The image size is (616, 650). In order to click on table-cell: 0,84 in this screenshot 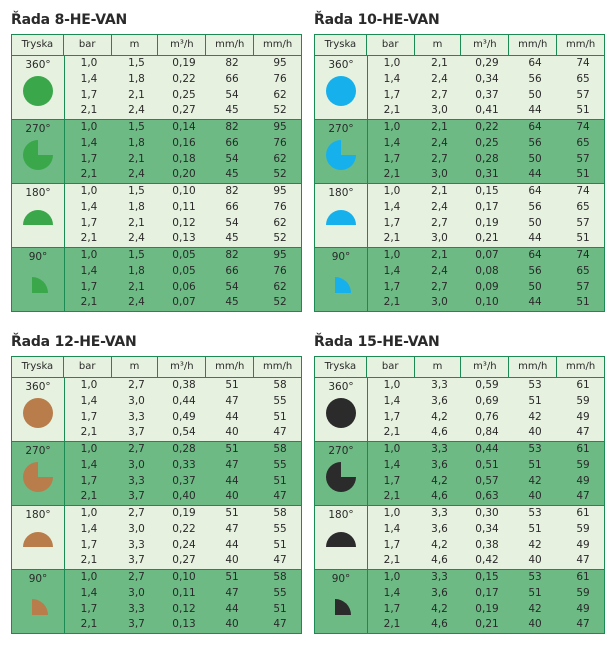, I will do `click(487, 432)`.